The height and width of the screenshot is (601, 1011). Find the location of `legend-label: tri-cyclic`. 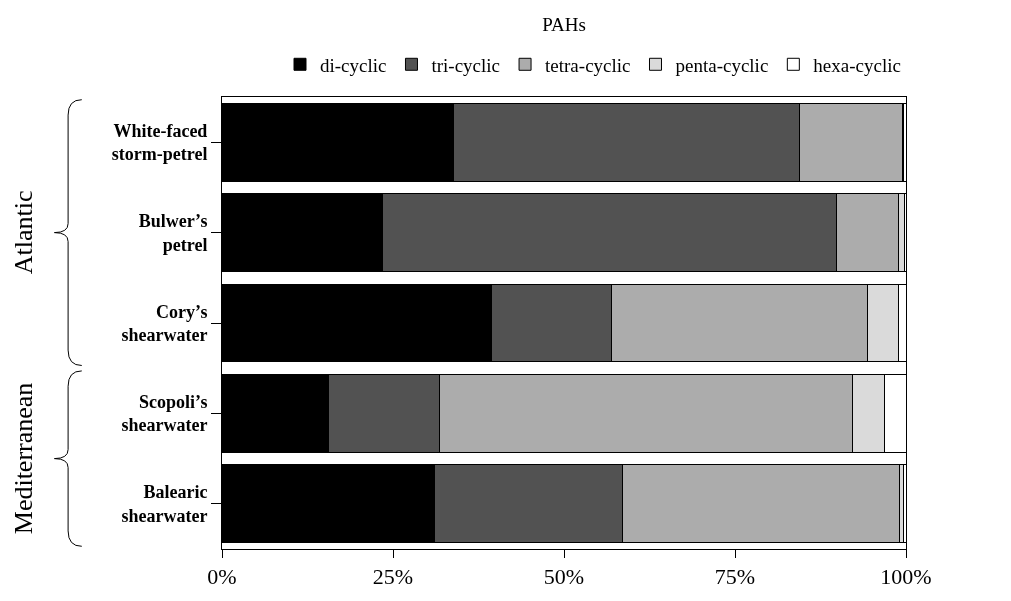

legend-label: tri-cyclic is located at coordinates (466, 65).